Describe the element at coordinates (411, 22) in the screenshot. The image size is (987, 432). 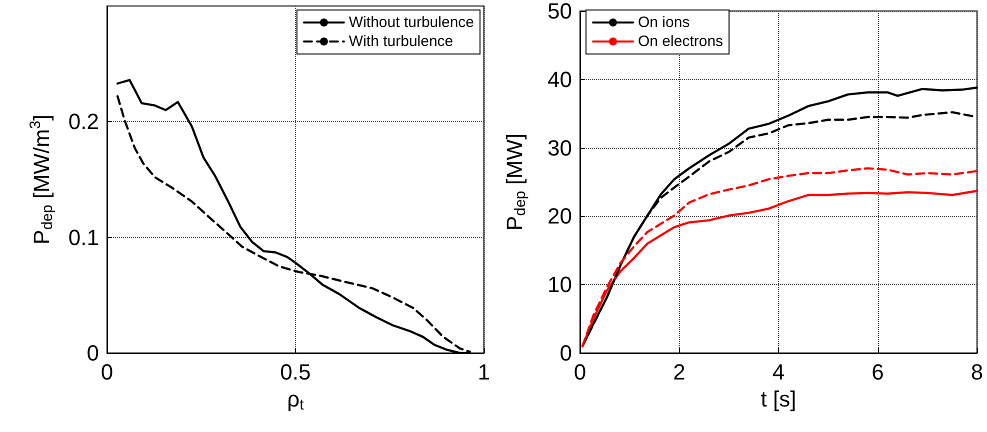
I see `legend-label: Without turbulence` at that location.